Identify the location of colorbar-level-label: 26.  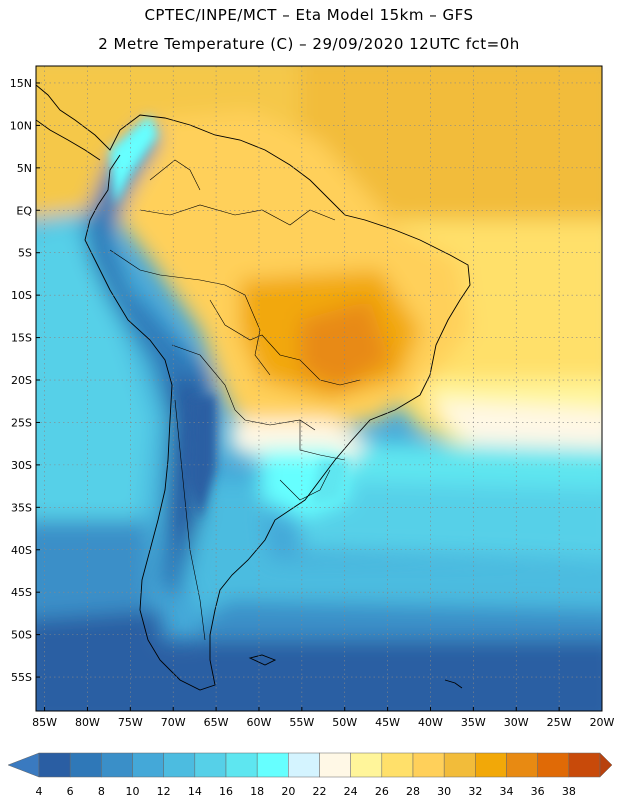
(382, 791).